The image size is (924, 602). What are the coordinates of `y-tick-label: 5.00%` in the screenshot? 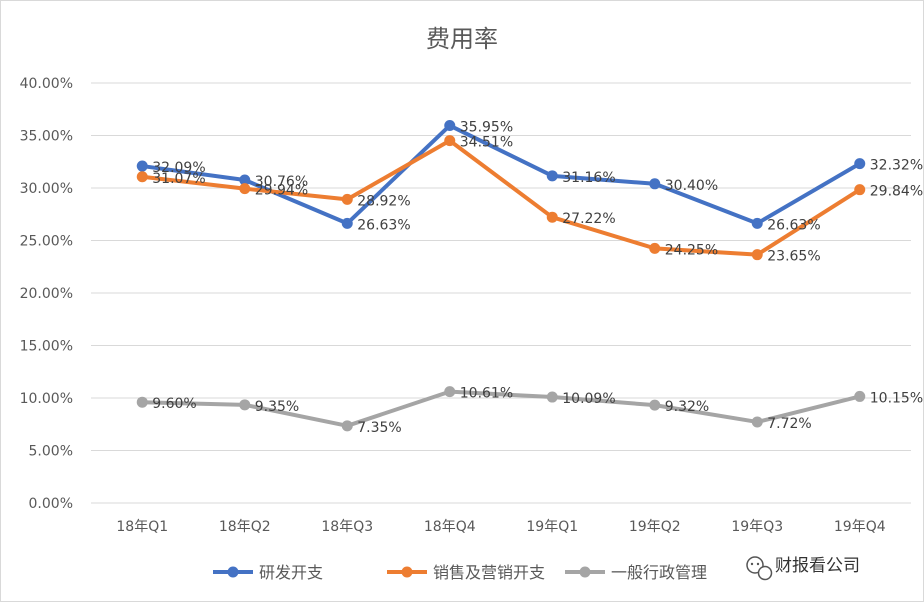 It's located at (51, 452).